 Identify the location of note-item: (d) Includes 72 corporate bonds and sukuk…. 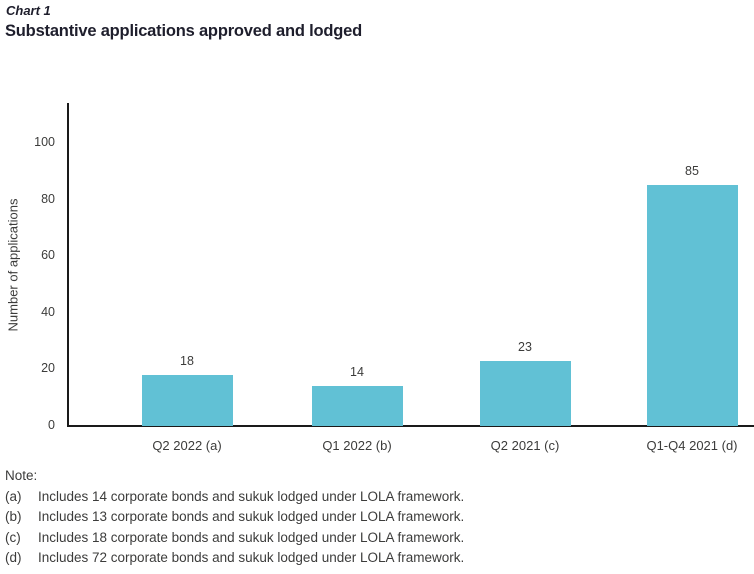
(375, 558).